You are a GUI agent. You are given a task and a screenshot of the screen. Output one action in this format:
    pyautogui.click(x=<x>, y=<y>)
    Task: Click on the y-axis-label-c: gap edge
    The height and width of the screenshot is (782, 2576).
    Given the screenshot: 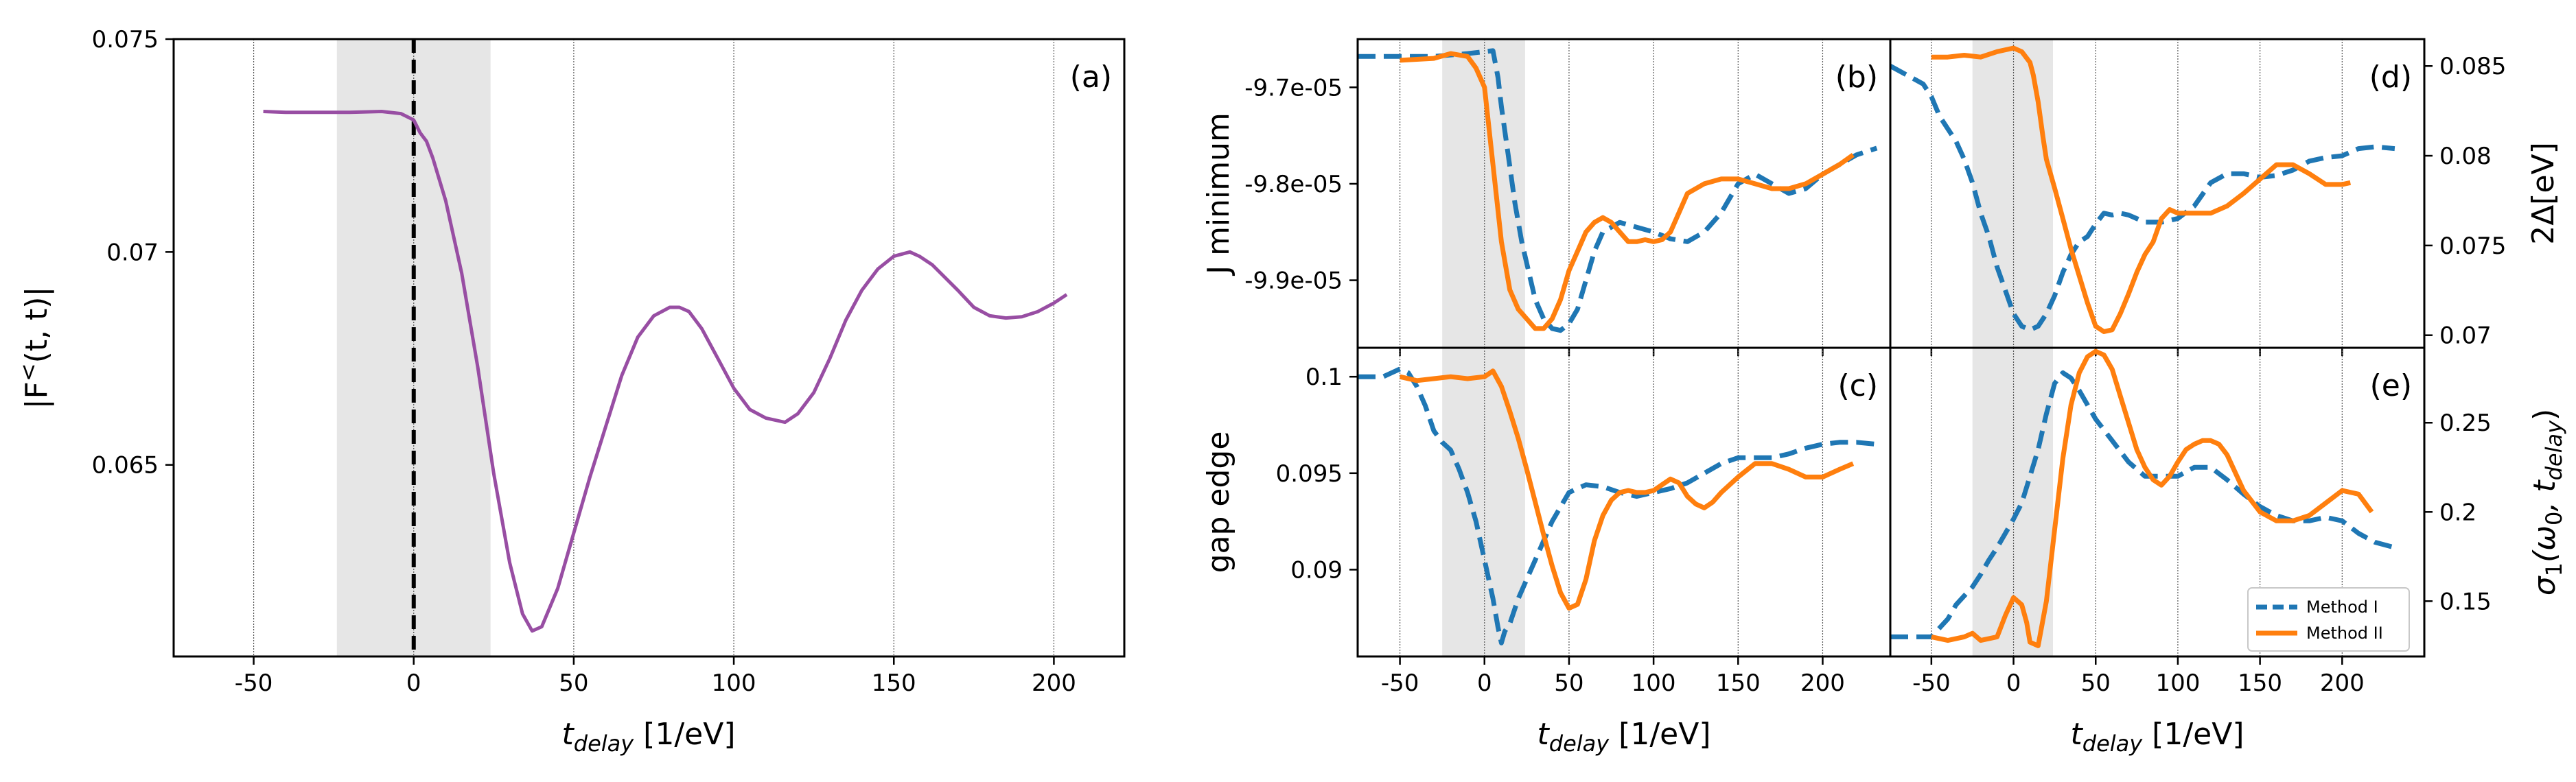 What is the action you would take?
    pyautogui.click(x=1218, y=502)
    